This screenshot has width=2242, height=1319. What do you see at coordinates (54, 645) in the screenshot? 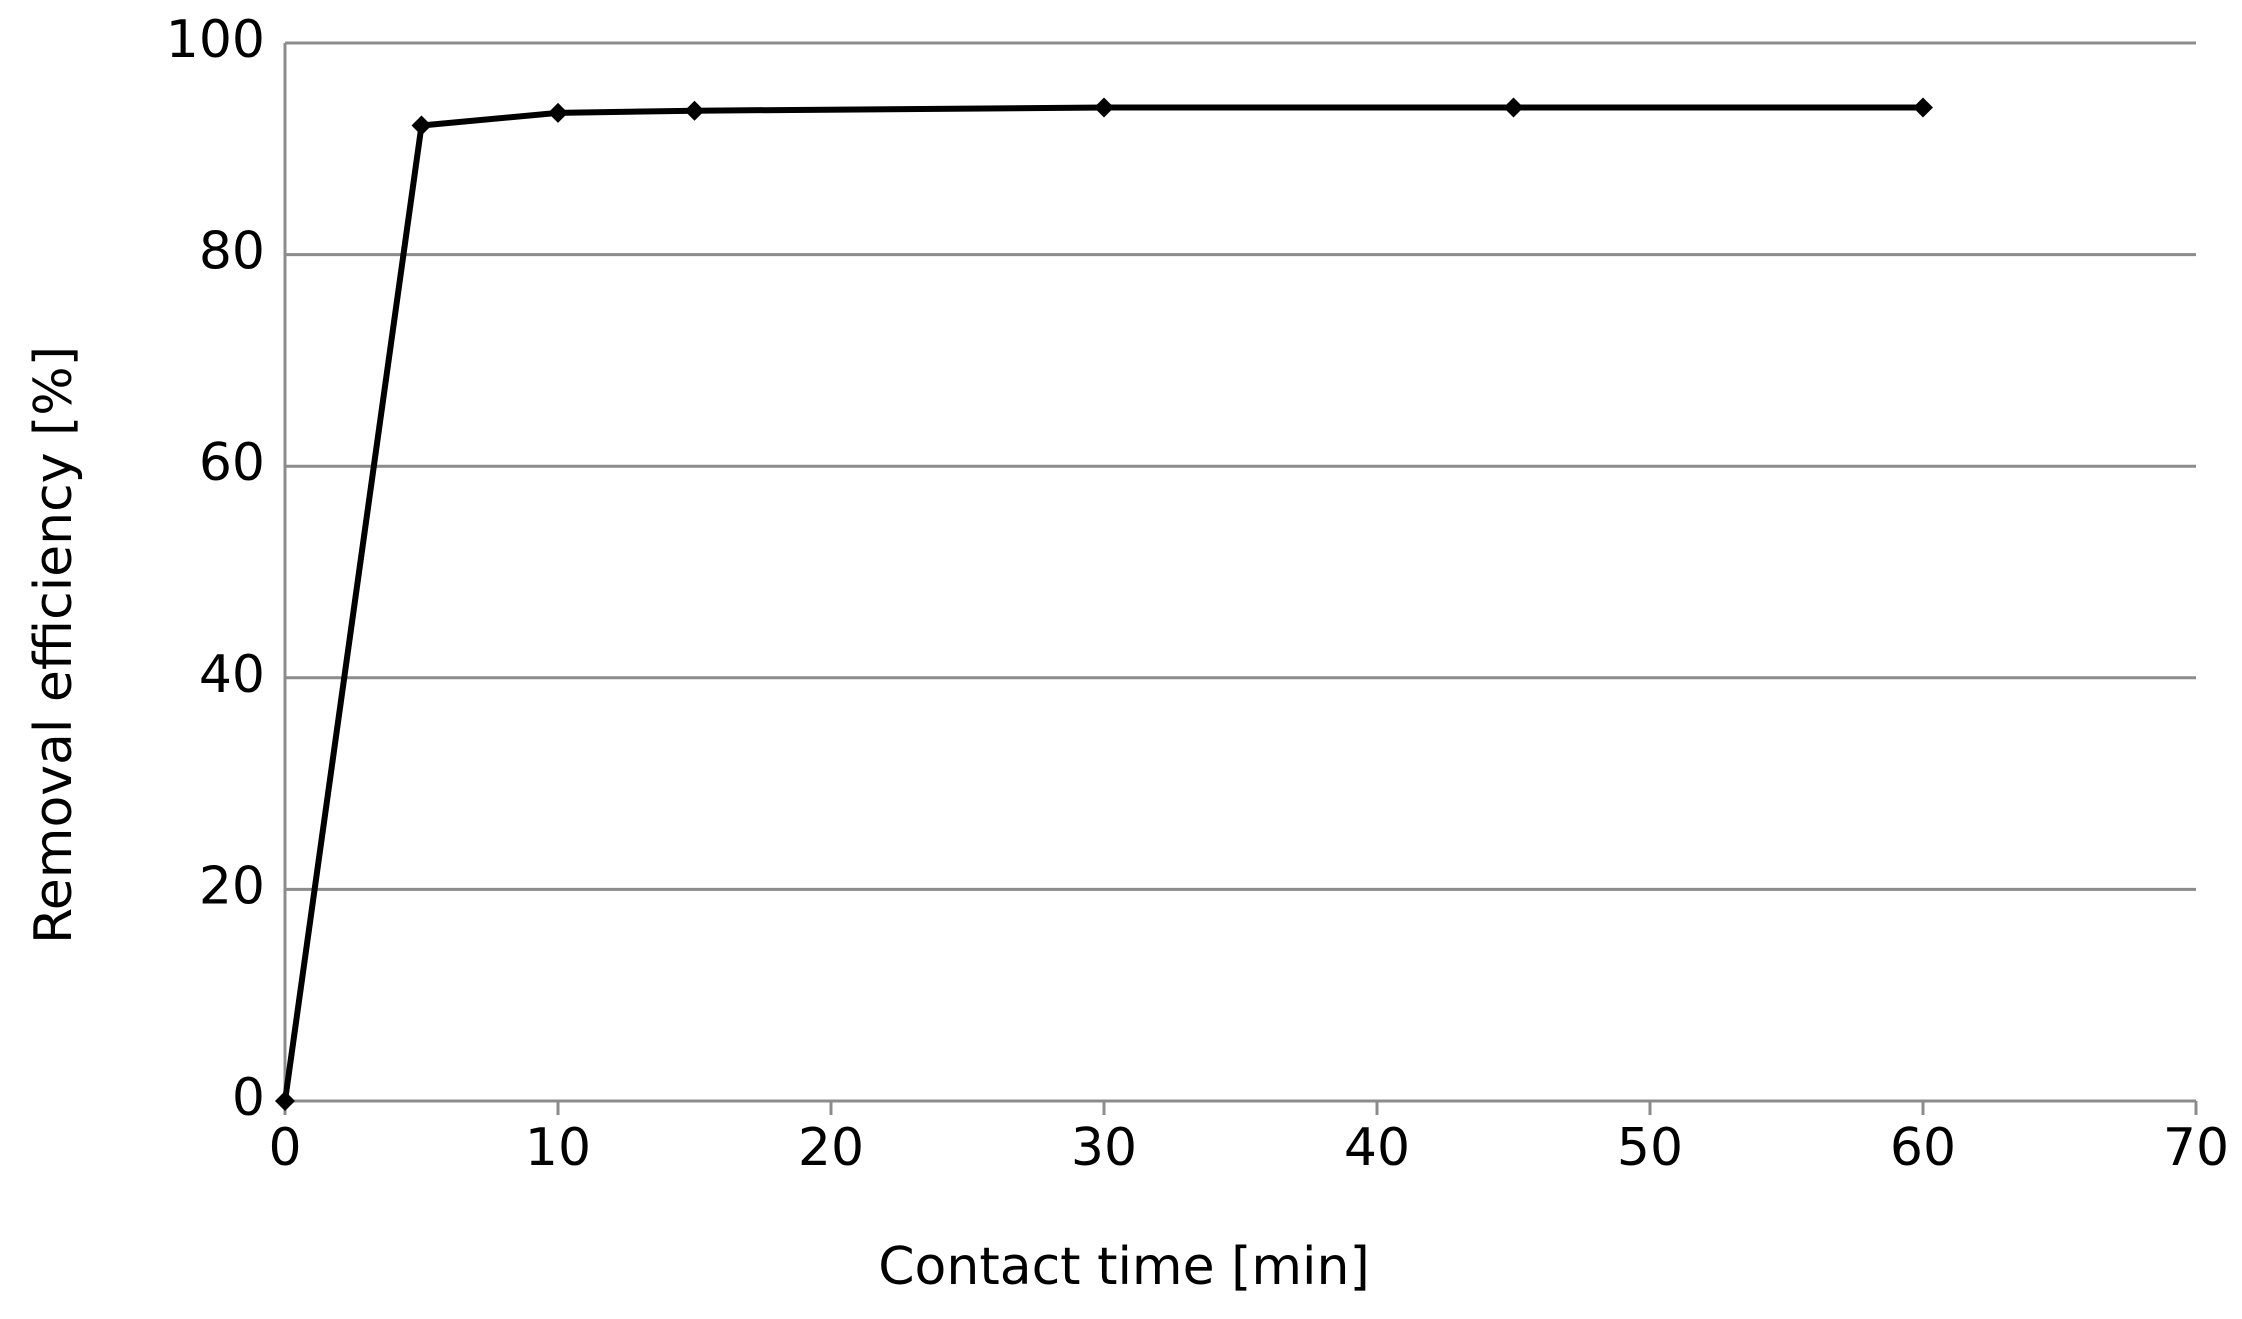
I see `y-axis-label: Removal efficiency [%]` at bounding box center [54, 645].